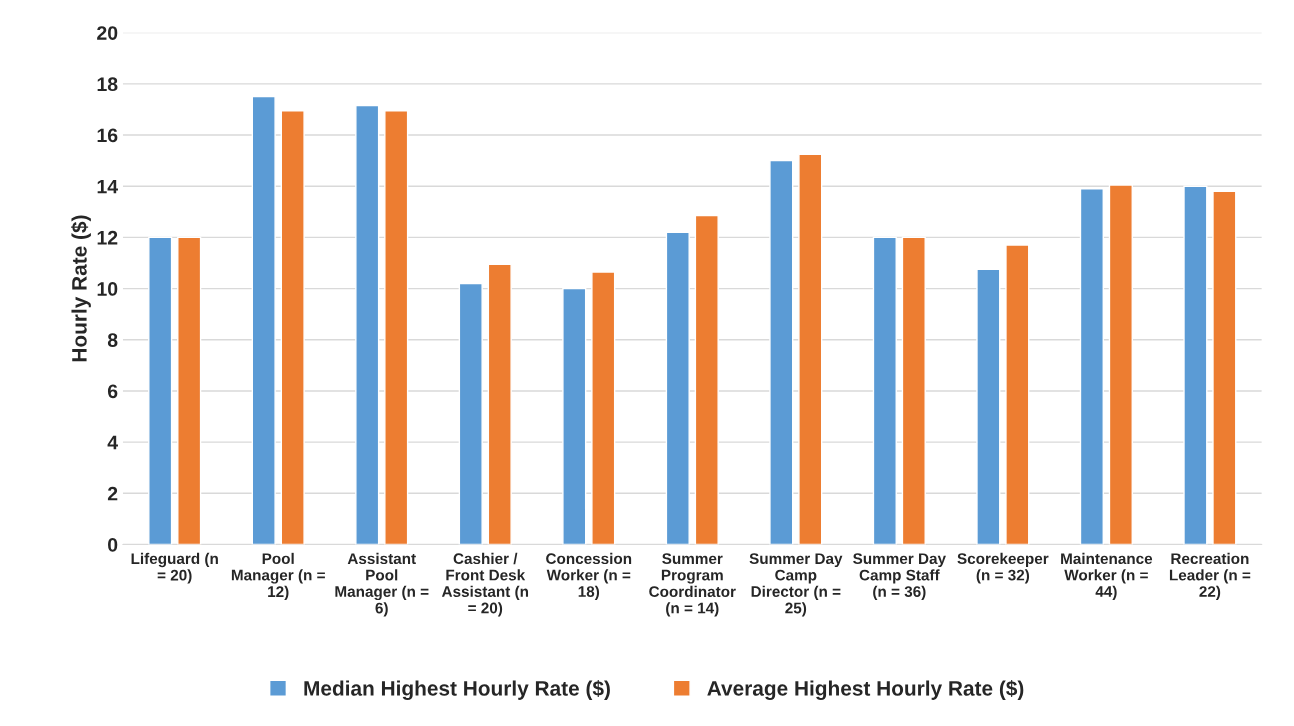 Image resolution: width=1294 pixels, height=726 pixels. I want to click on y-tick-label: 4, so click(112, 442).